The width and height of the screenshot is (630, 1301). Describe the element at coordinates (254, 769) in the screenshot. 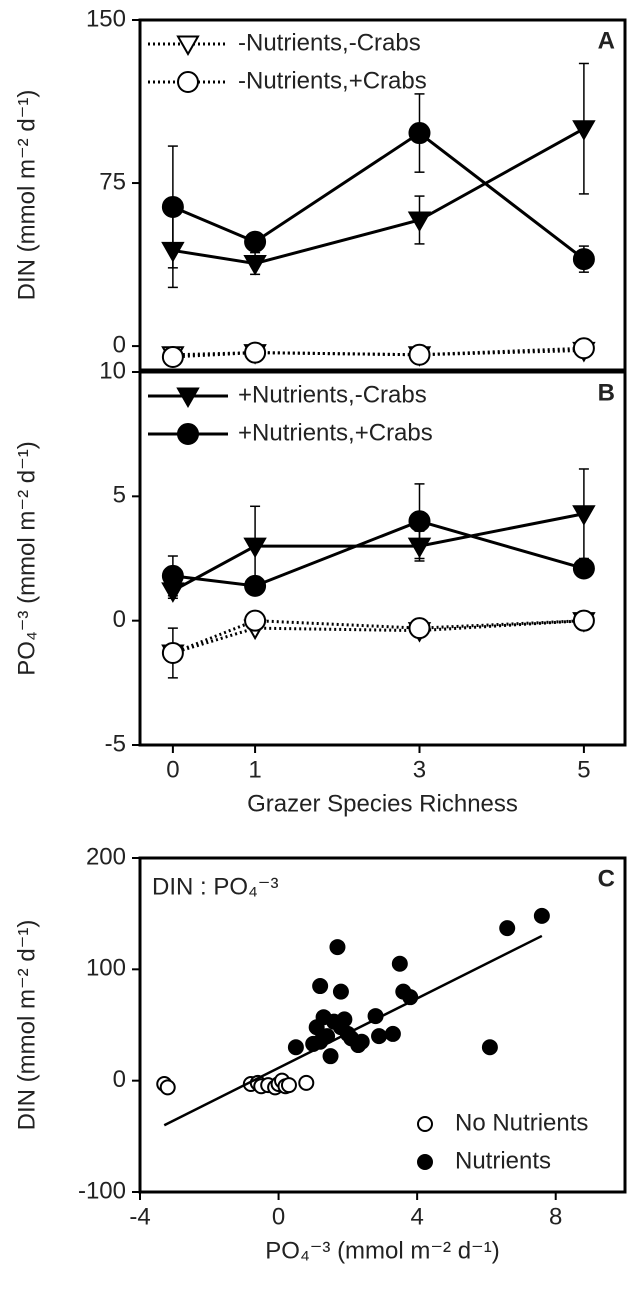

I see `x-tick-label: 1` at that location.